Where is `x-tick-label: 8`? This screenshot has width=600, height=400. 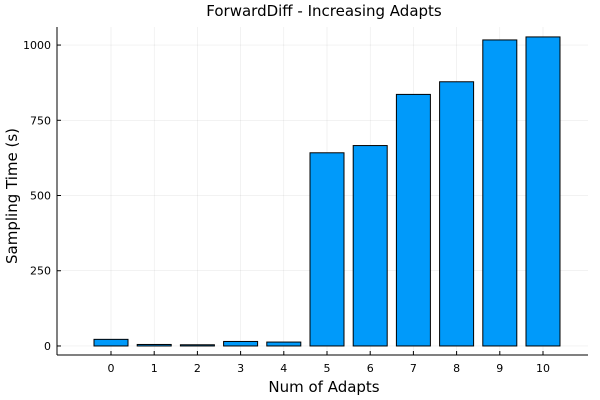
x-tick-label: 8 is located at coordinates (456, 368).